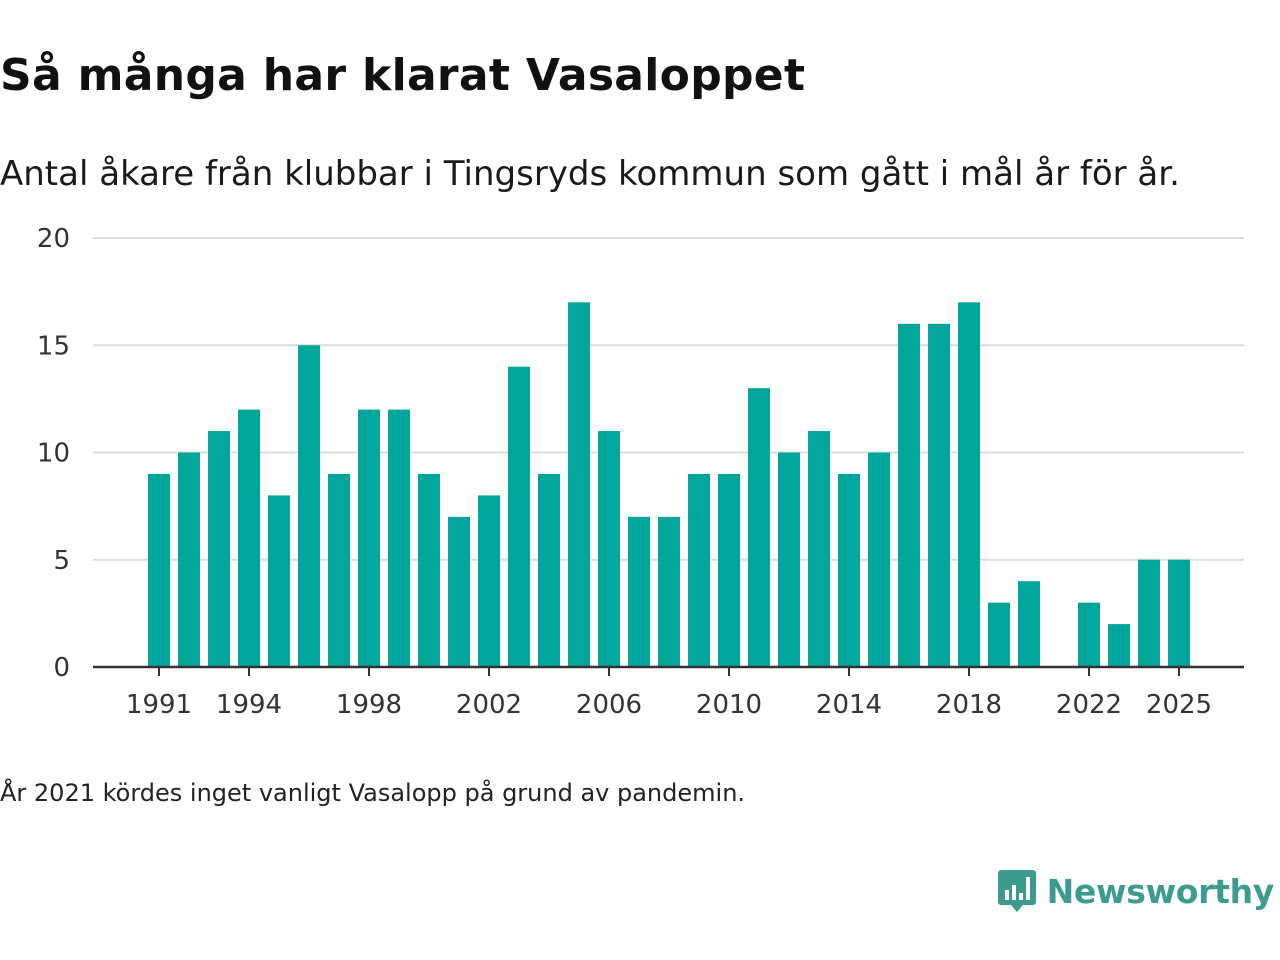  I want to click on newsworthy-logo-icon, so click(1016, 891).